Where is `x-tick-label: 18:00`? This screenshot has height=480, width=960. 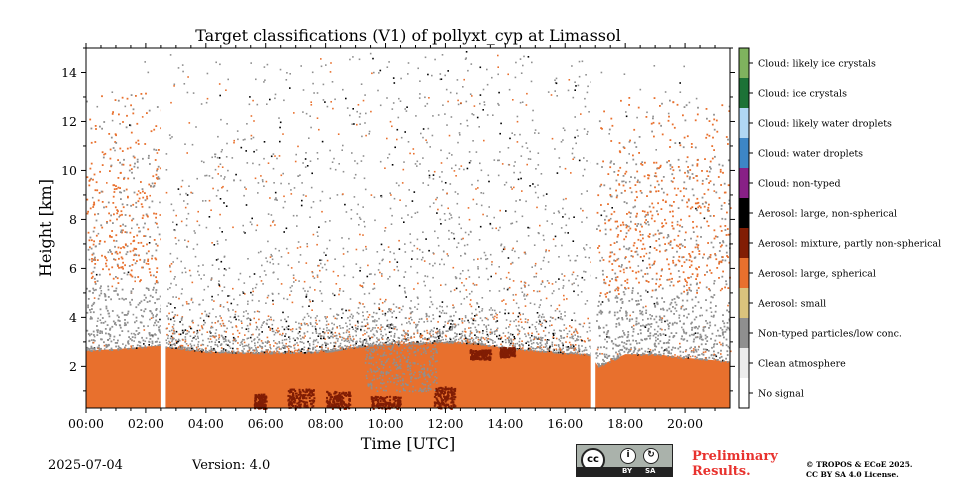
x-tick-label: 18:00 is located at coordinates (625, 423).